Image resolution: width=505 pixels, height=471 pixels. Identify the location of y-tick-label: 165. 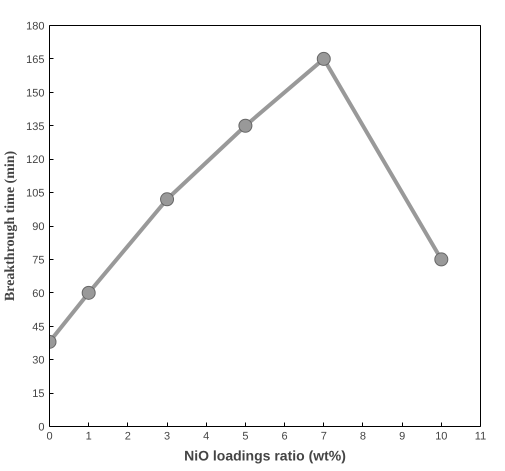
(35, 60).